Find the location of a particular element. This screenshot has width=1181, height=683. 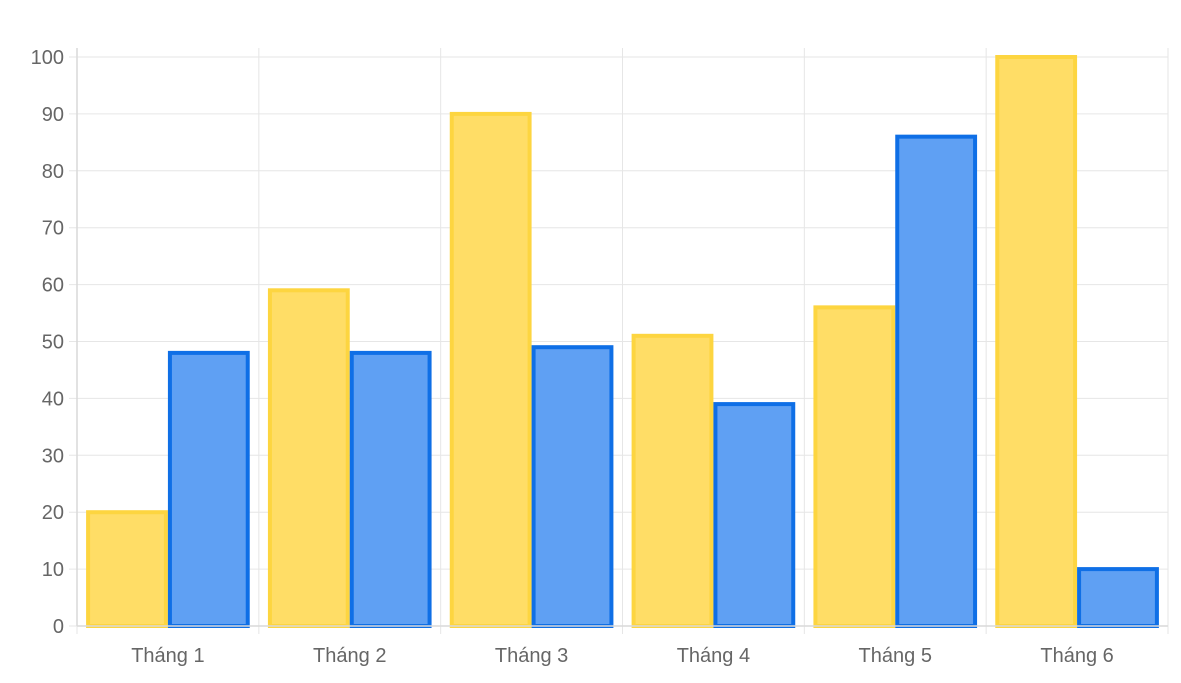

x-tick-label: Tháng 2 is located at coordinates (349, 656).